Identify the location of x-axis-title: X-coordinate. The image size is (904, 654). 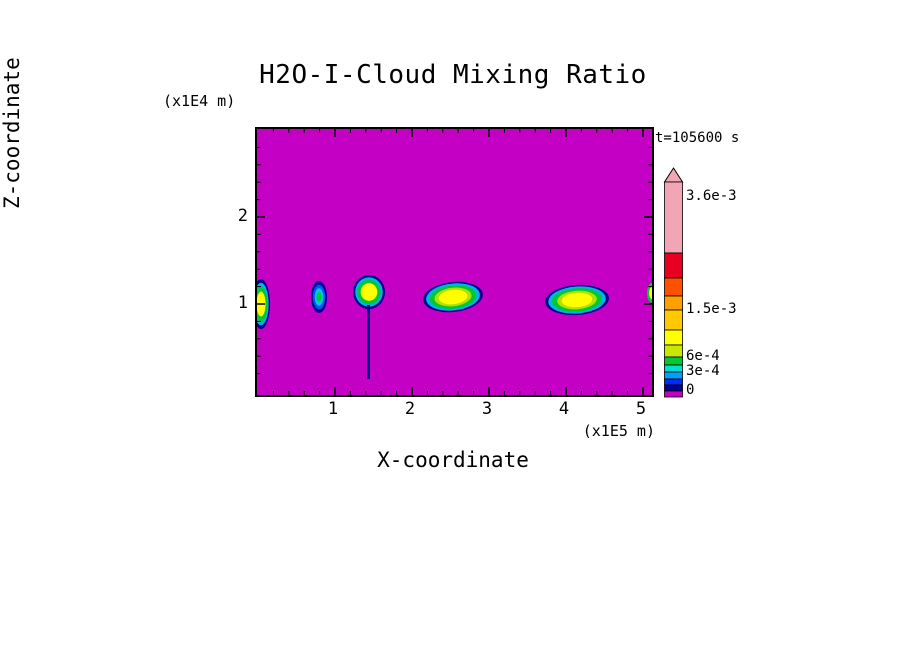
(453, 460).